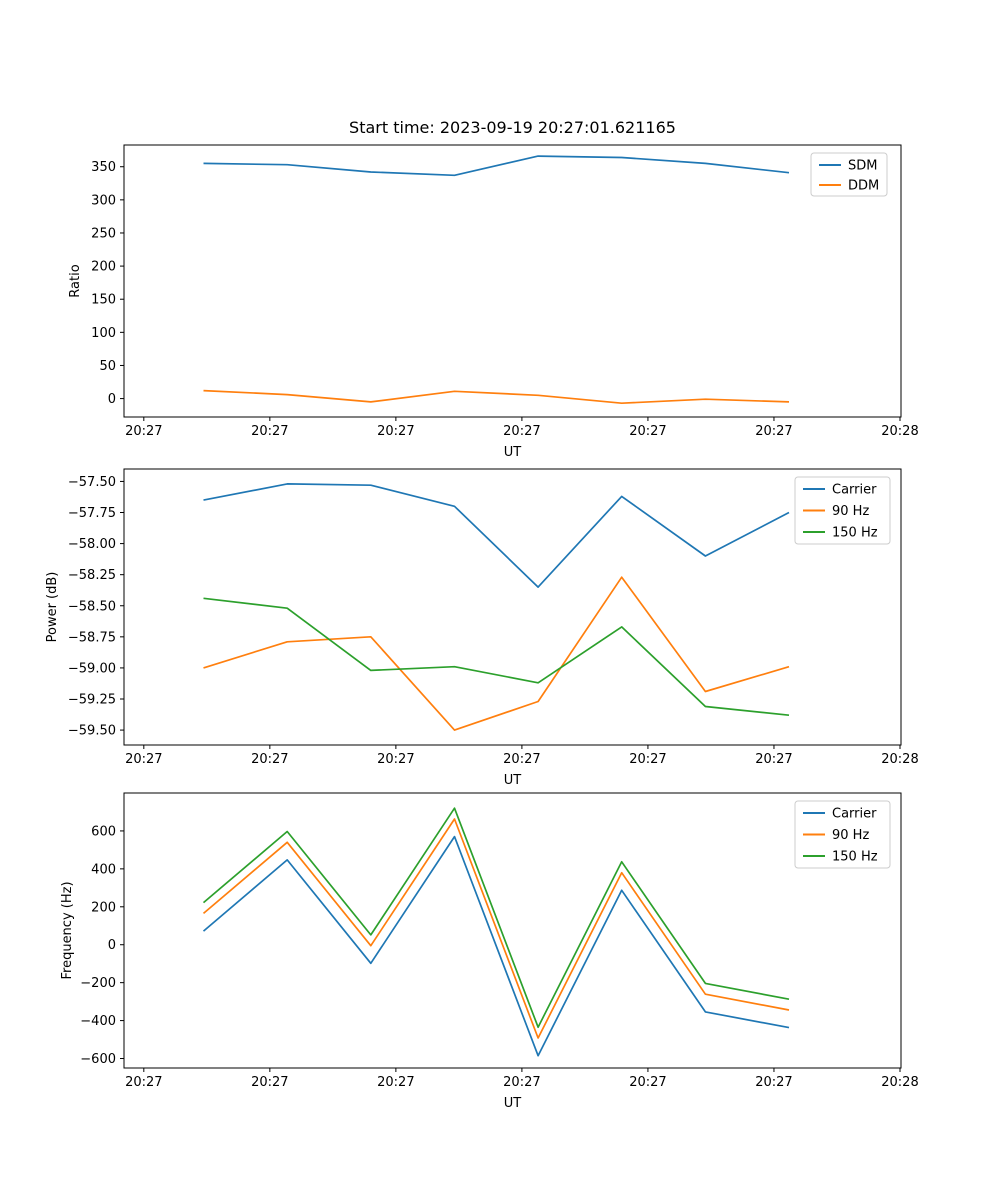 The width and height of the screenshot is (1000, 1204). What do you see at coordinates (103, 300) in the screenshot?
I see `y-tick-label: 150` at bounding box center [103, 300].